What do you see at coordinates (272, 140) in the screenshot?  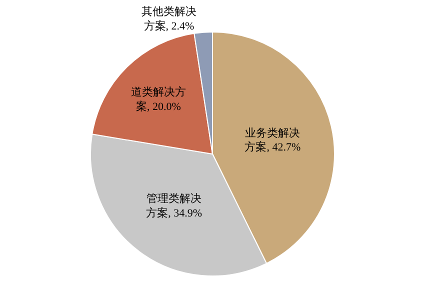 I see `slice-label: 业务类解决方案, 42.7%` at bounding box center [272, 140].